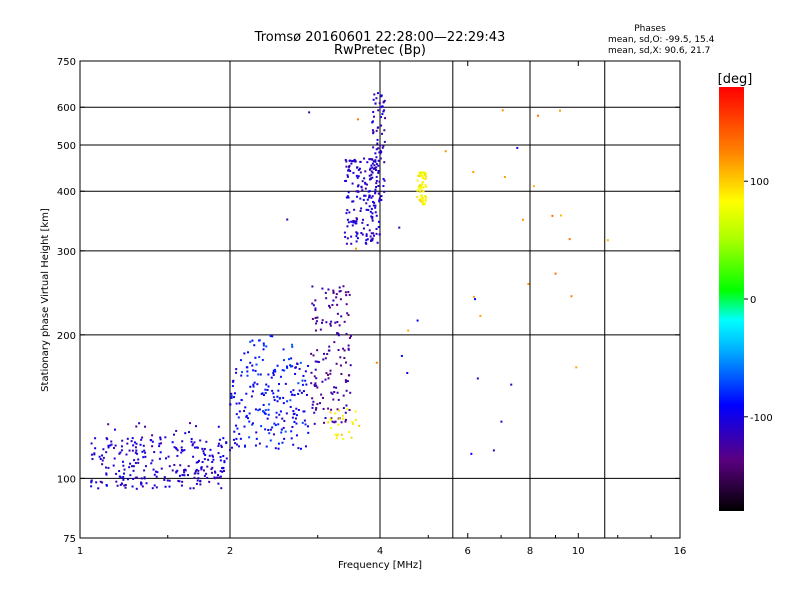  I want to click on y-tick-label: 750, so click(66, 62).